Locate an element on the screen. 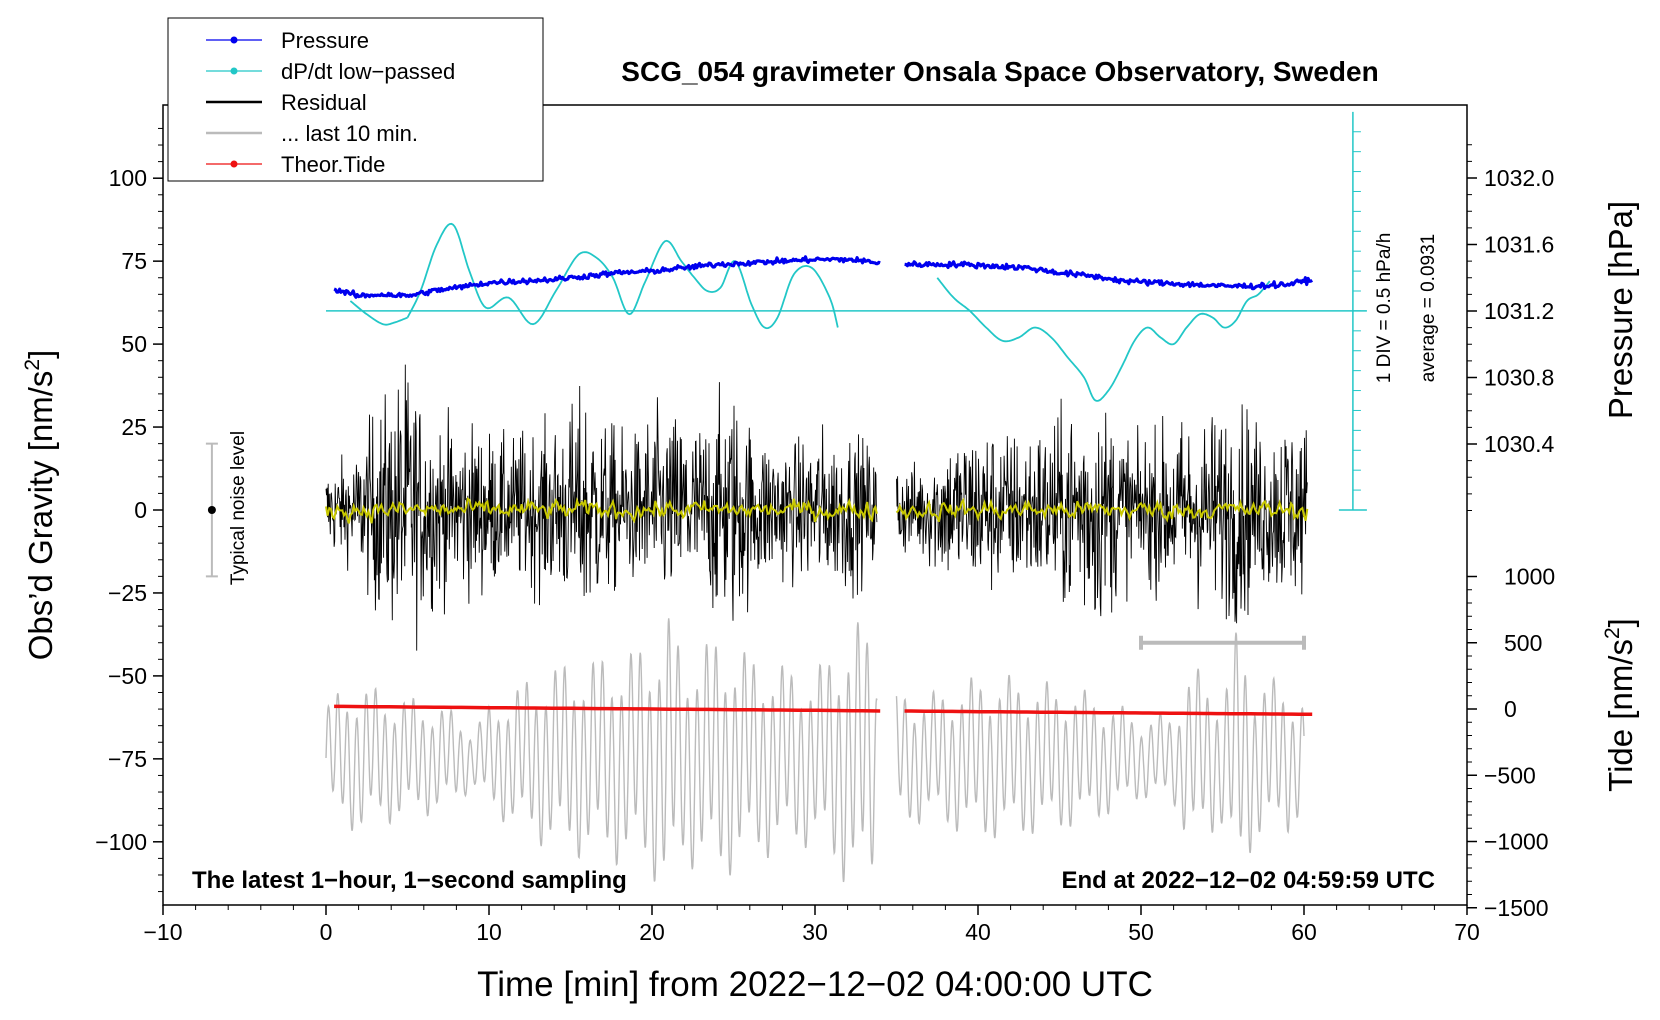 The height and width of the screenshot is (1020, 1660). x-tick-label: −10 is located at coordinates (162, 932).